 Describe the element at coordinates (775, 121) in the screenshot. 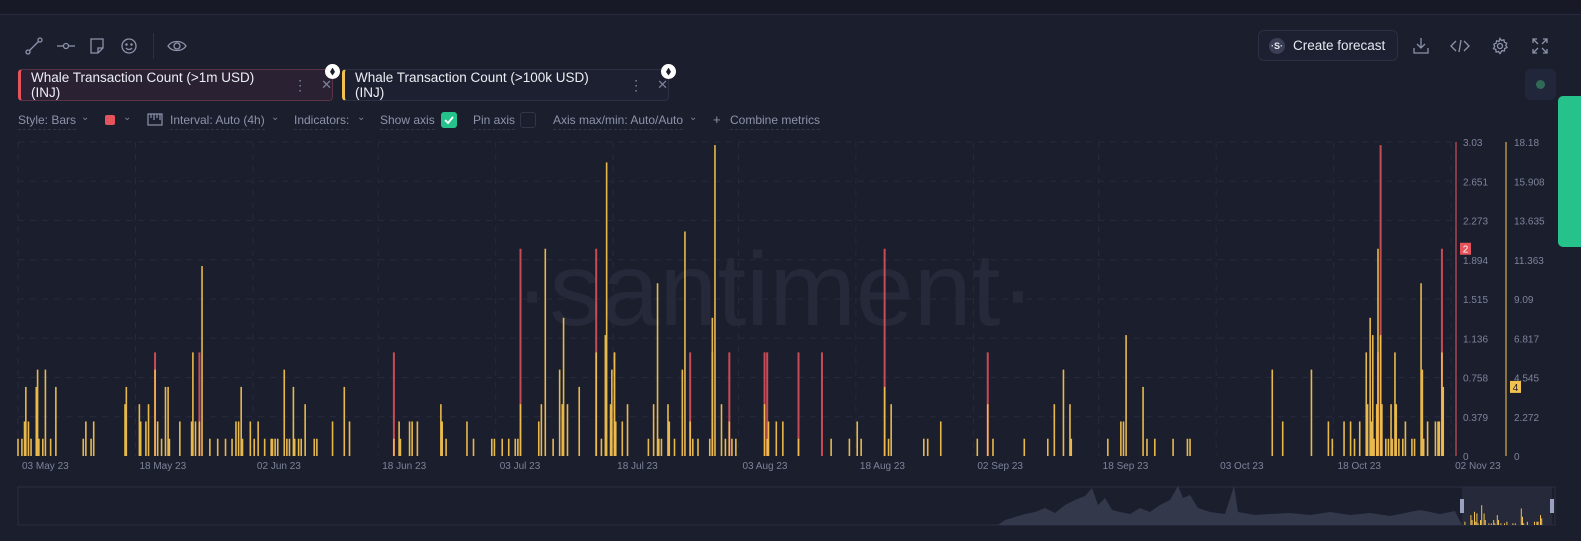

I see `combine-metrics-button: Combine metrics` at that location.